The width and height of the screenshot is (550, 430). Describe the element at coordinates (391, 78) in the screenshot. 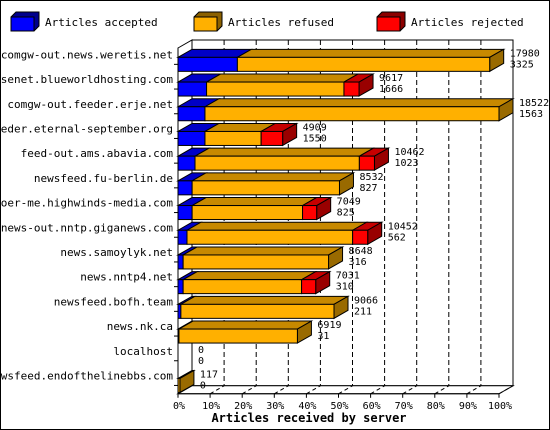

I see `value-label-total: 9617` at that location.